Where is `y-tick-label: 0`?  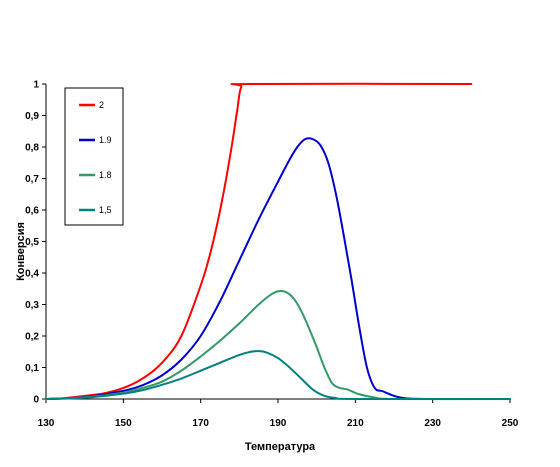
y-tick-label: 0 is located at coordinates (36, 400).